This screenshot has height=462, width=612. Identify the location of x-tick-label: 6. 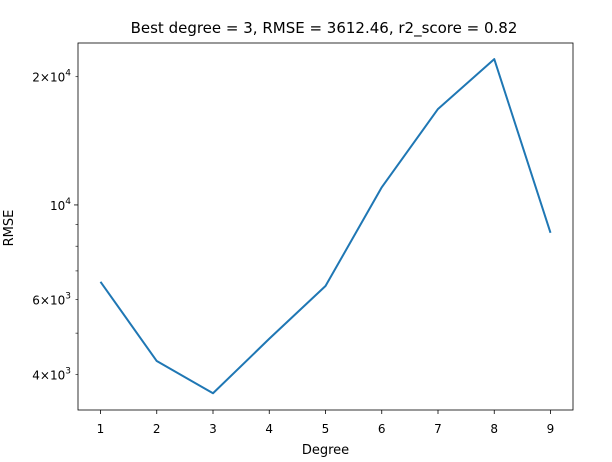
(382, 429).